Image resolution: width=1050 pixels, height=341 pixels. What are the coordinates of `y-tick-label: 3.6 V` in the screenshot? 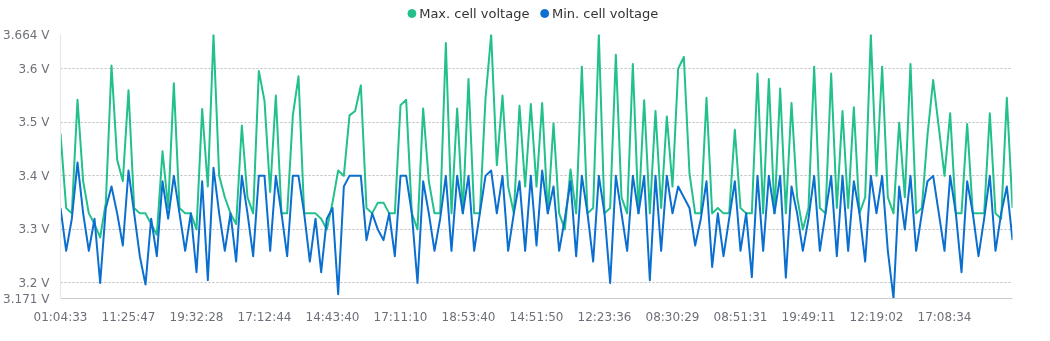 It's located at (34, 68).